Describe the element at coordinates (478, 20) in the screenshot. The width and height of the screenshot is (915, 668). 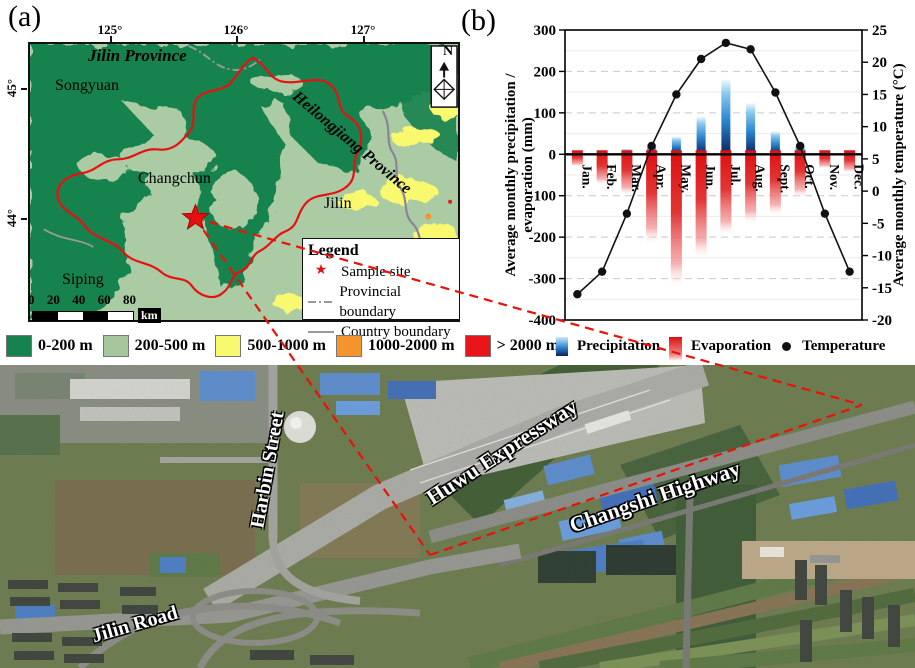
I see `panel-b-label: (b)` at that location.